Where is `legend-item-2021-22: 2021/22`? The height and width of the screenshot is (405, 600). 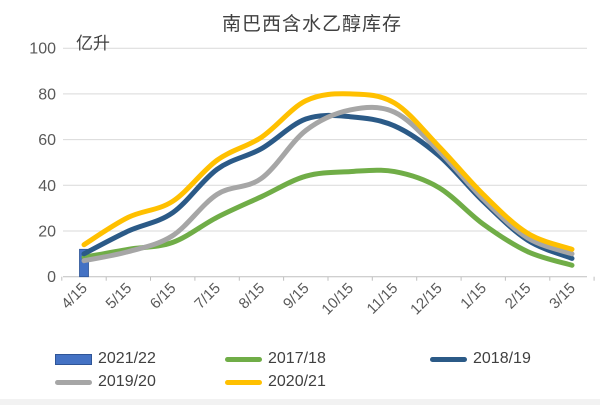
legend-item-2021-22: 2021/22 is located at coordinates (105, 359).